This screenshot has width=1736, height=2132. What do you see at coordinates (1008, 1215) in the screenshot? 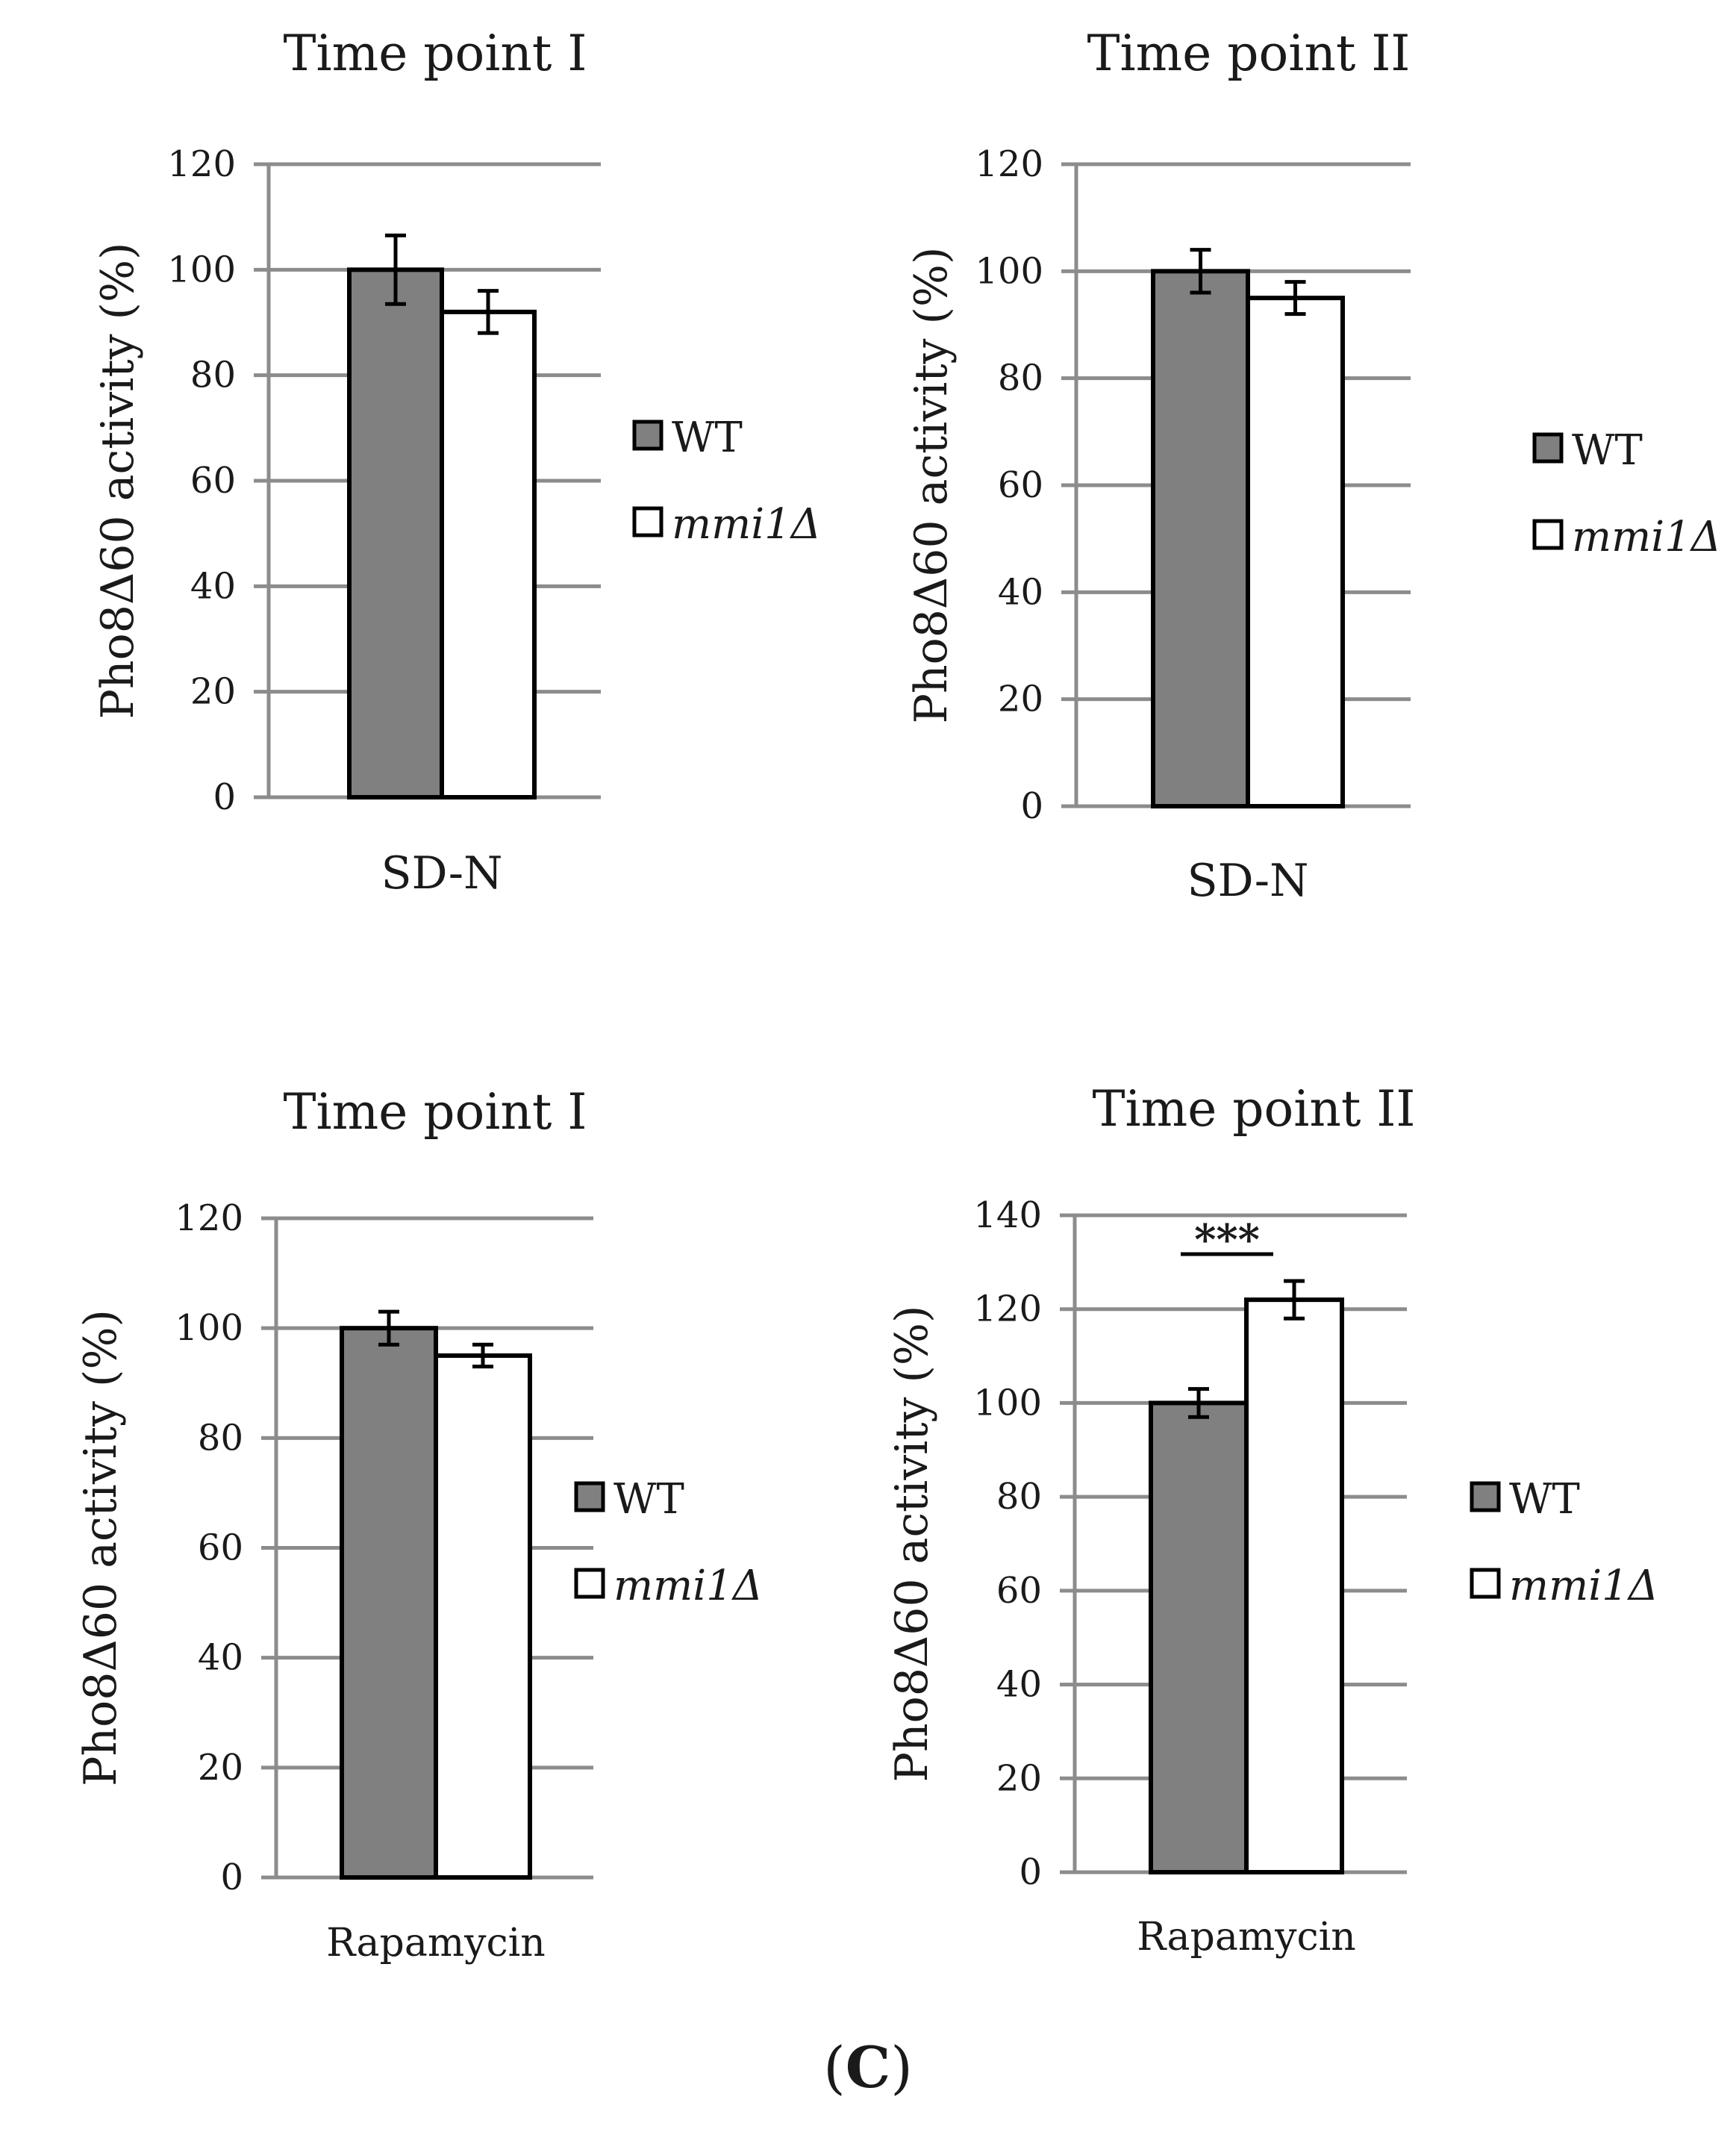
I see `y-tick-label: 140` at bounding box center [1008, 1215].